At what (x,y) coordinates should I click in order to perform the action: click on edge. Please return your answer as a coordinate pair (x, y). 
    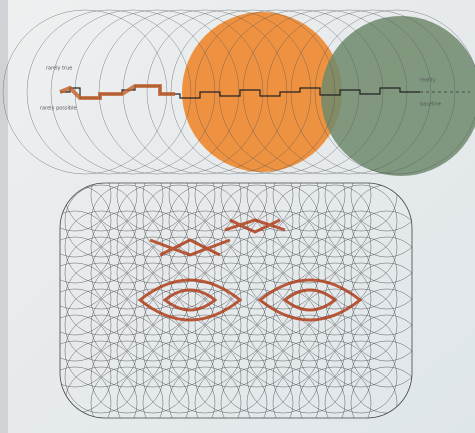
    Looking at the image, I should click on (4, 216).